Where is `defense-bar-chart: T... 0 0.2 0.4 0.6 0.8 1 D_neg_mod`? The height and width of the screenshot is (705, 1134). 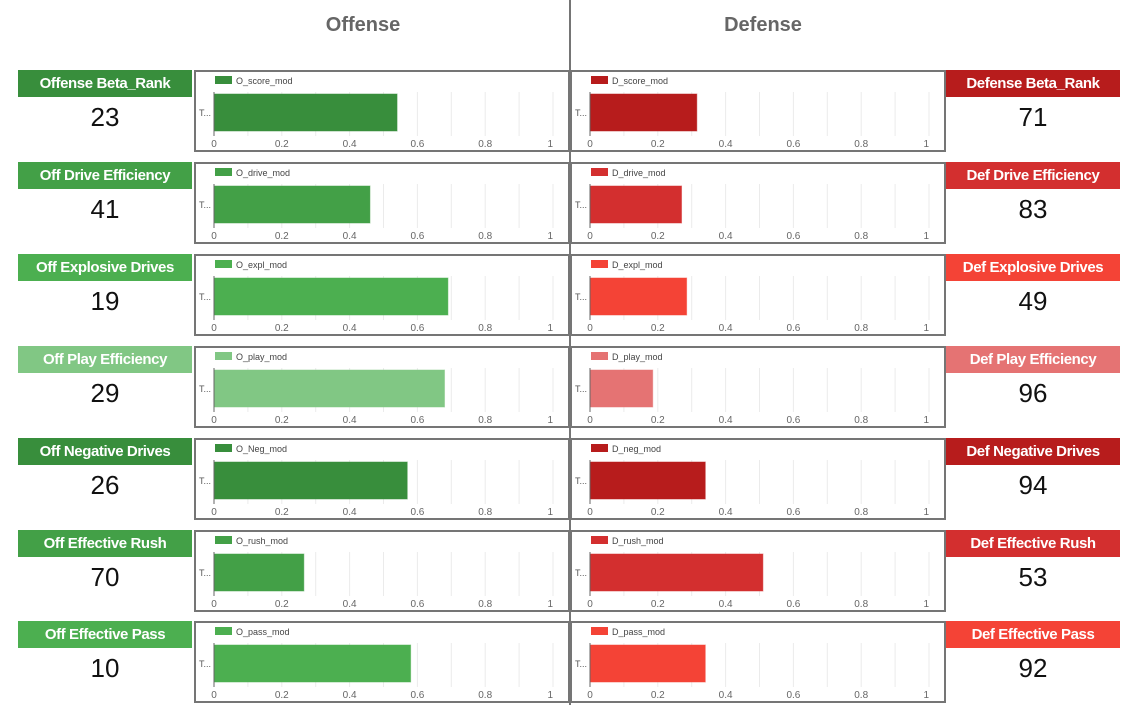
defense-bar-chart: T... 0 0.2 0.4 0.6 0.8 1 D_neg_mod is located at coordinates (758, 479).